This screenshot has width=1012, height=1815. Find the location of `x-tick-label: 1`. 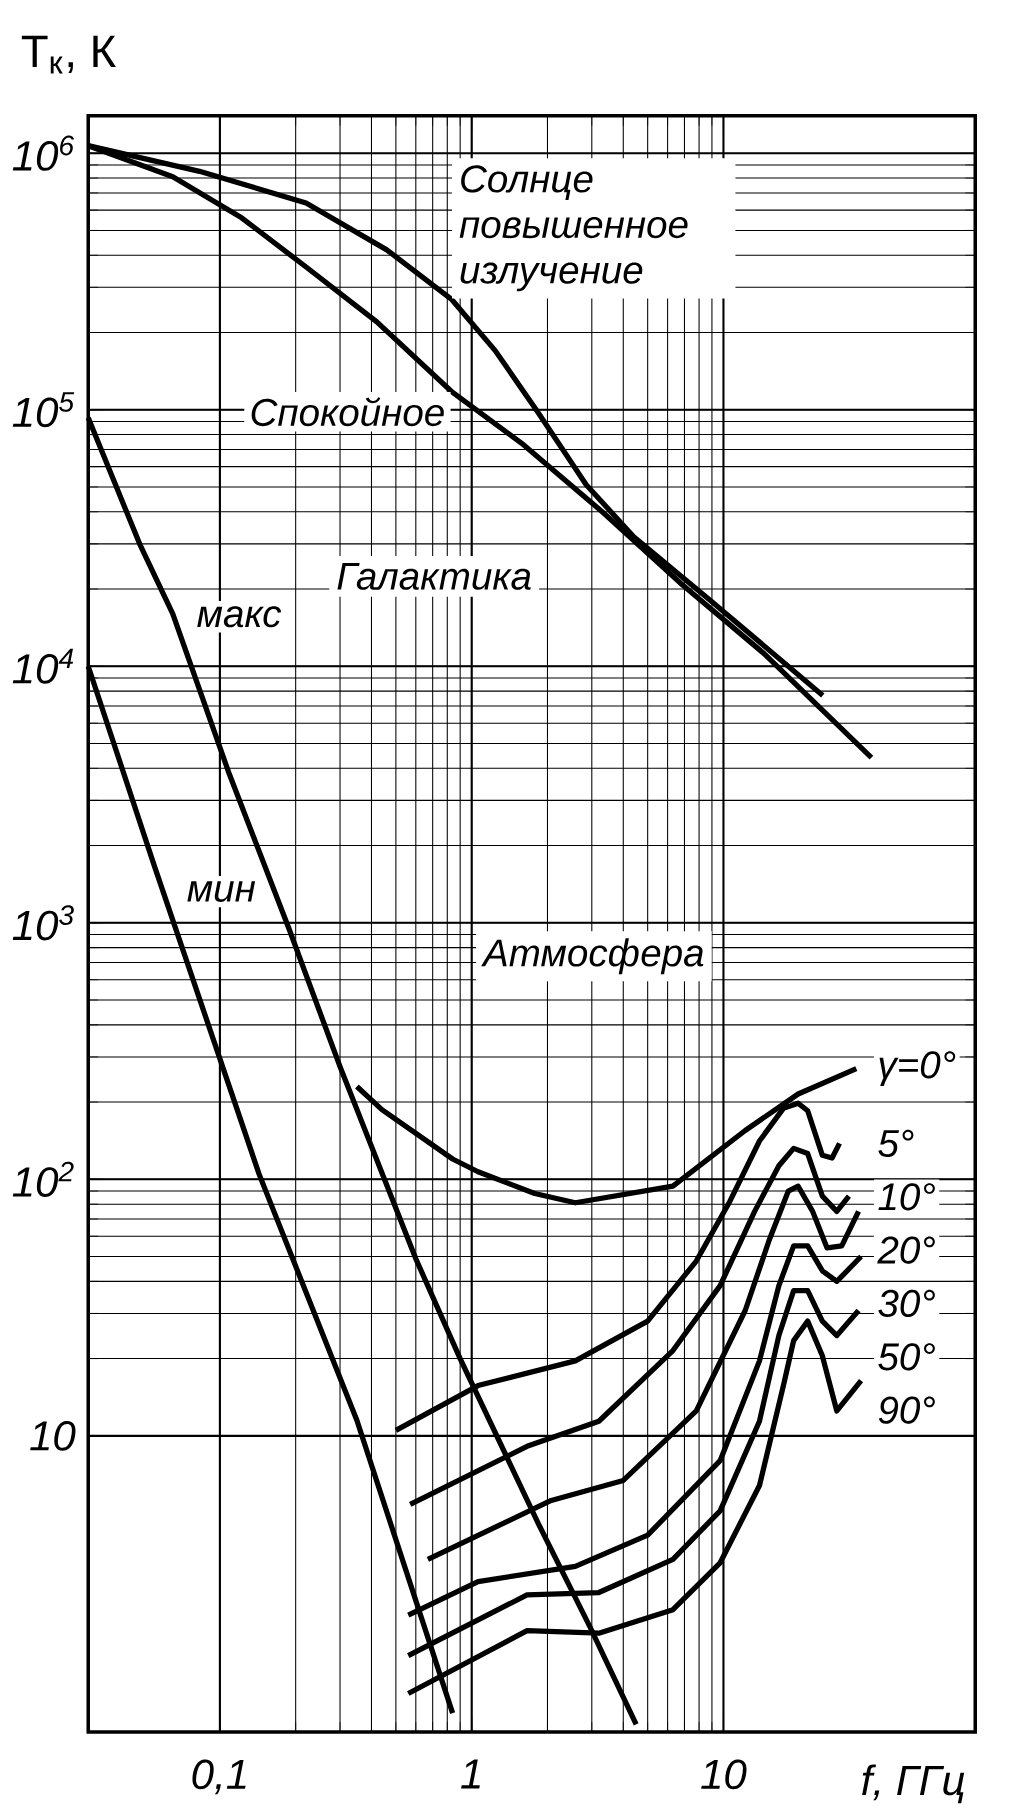

x-tick-label: 1 is located at coordinates (470, 1774).